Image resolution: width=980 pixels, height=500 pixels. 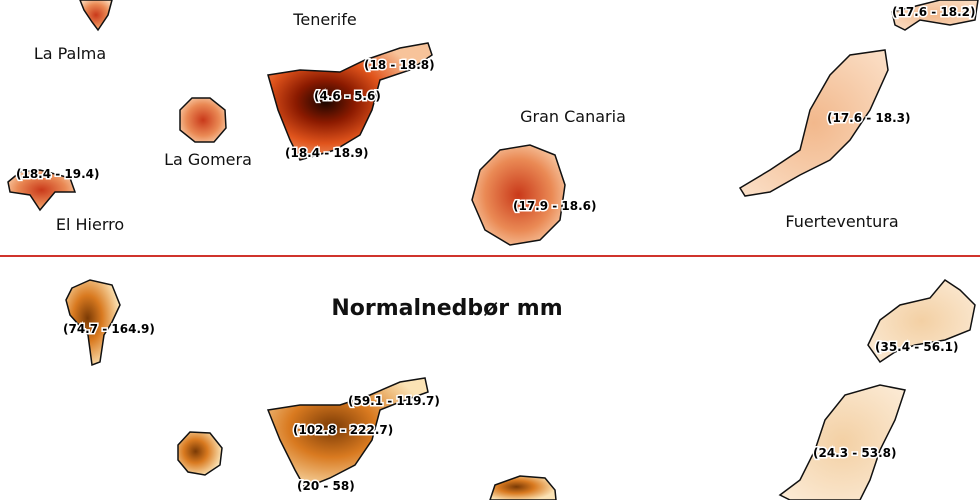 What do you see at coordinates (394, 401) in the screenshot?
I see `range-label: (59.1 - 119.7)` at bounding box center [394, 401].